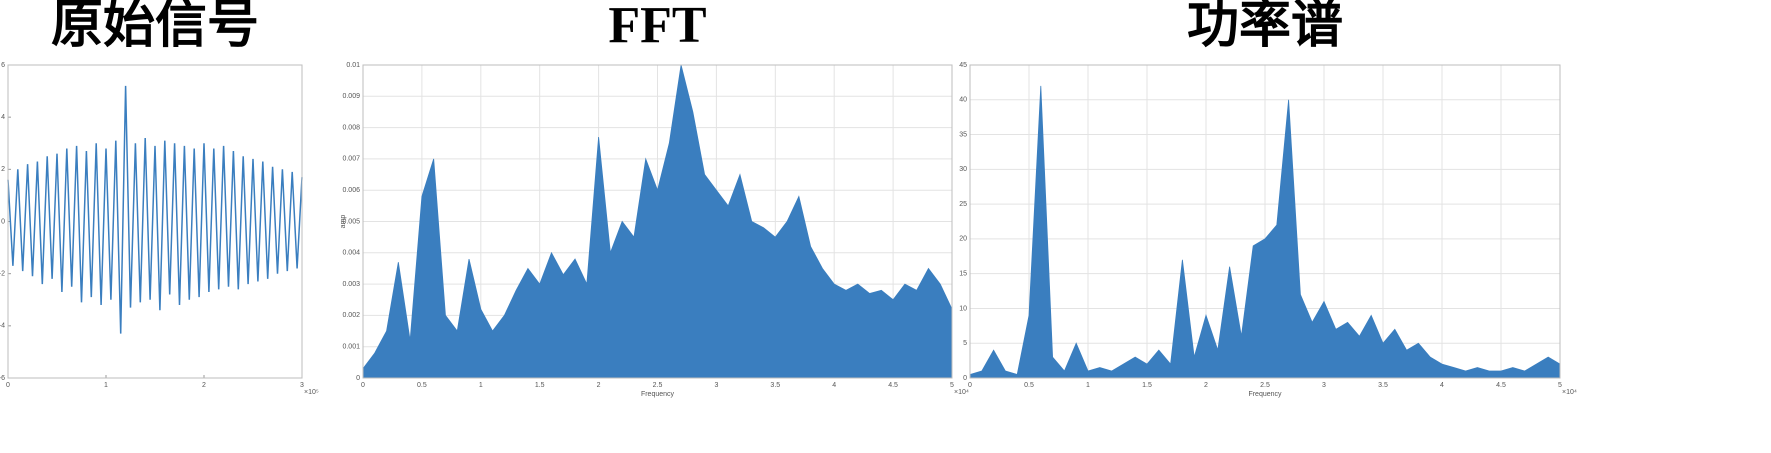  Describe the element at coordinates (343, 222) in the screenshot. I see `y-axis-label: amp` at that location.